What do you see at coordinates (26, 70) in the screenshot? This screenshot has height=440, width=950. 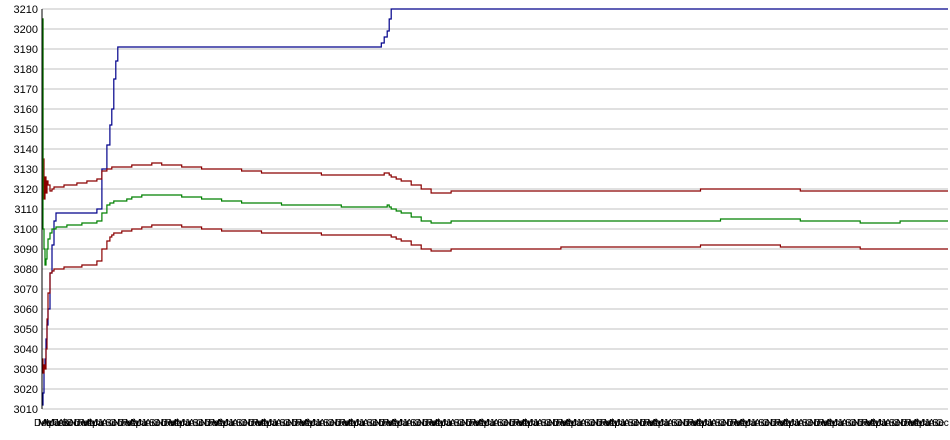 I see `y-tick-label: 3180` at bounding box center [26, 70].